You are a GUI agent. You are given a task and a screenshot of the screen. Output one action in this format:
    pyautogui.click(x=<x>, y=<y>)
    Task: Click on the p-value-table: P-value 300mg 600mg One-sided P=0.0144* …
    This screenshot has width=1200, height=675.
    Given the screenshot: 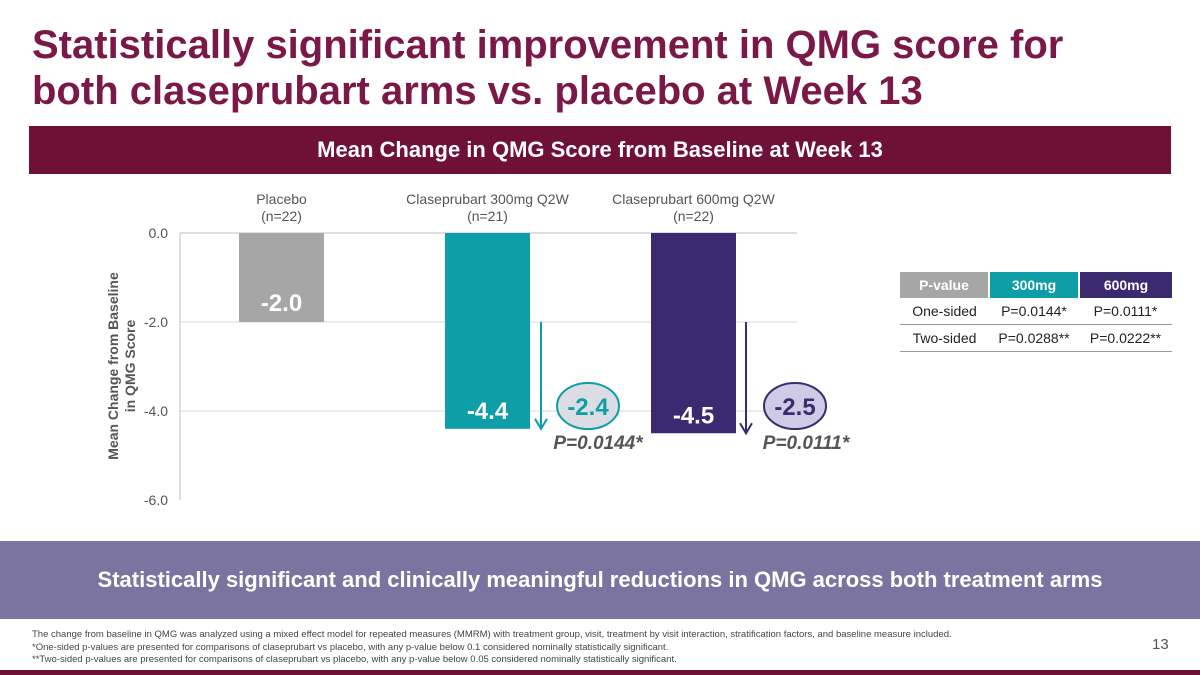 What is the action you would take?
    pyautogui.click(x=1036, y=312)
    